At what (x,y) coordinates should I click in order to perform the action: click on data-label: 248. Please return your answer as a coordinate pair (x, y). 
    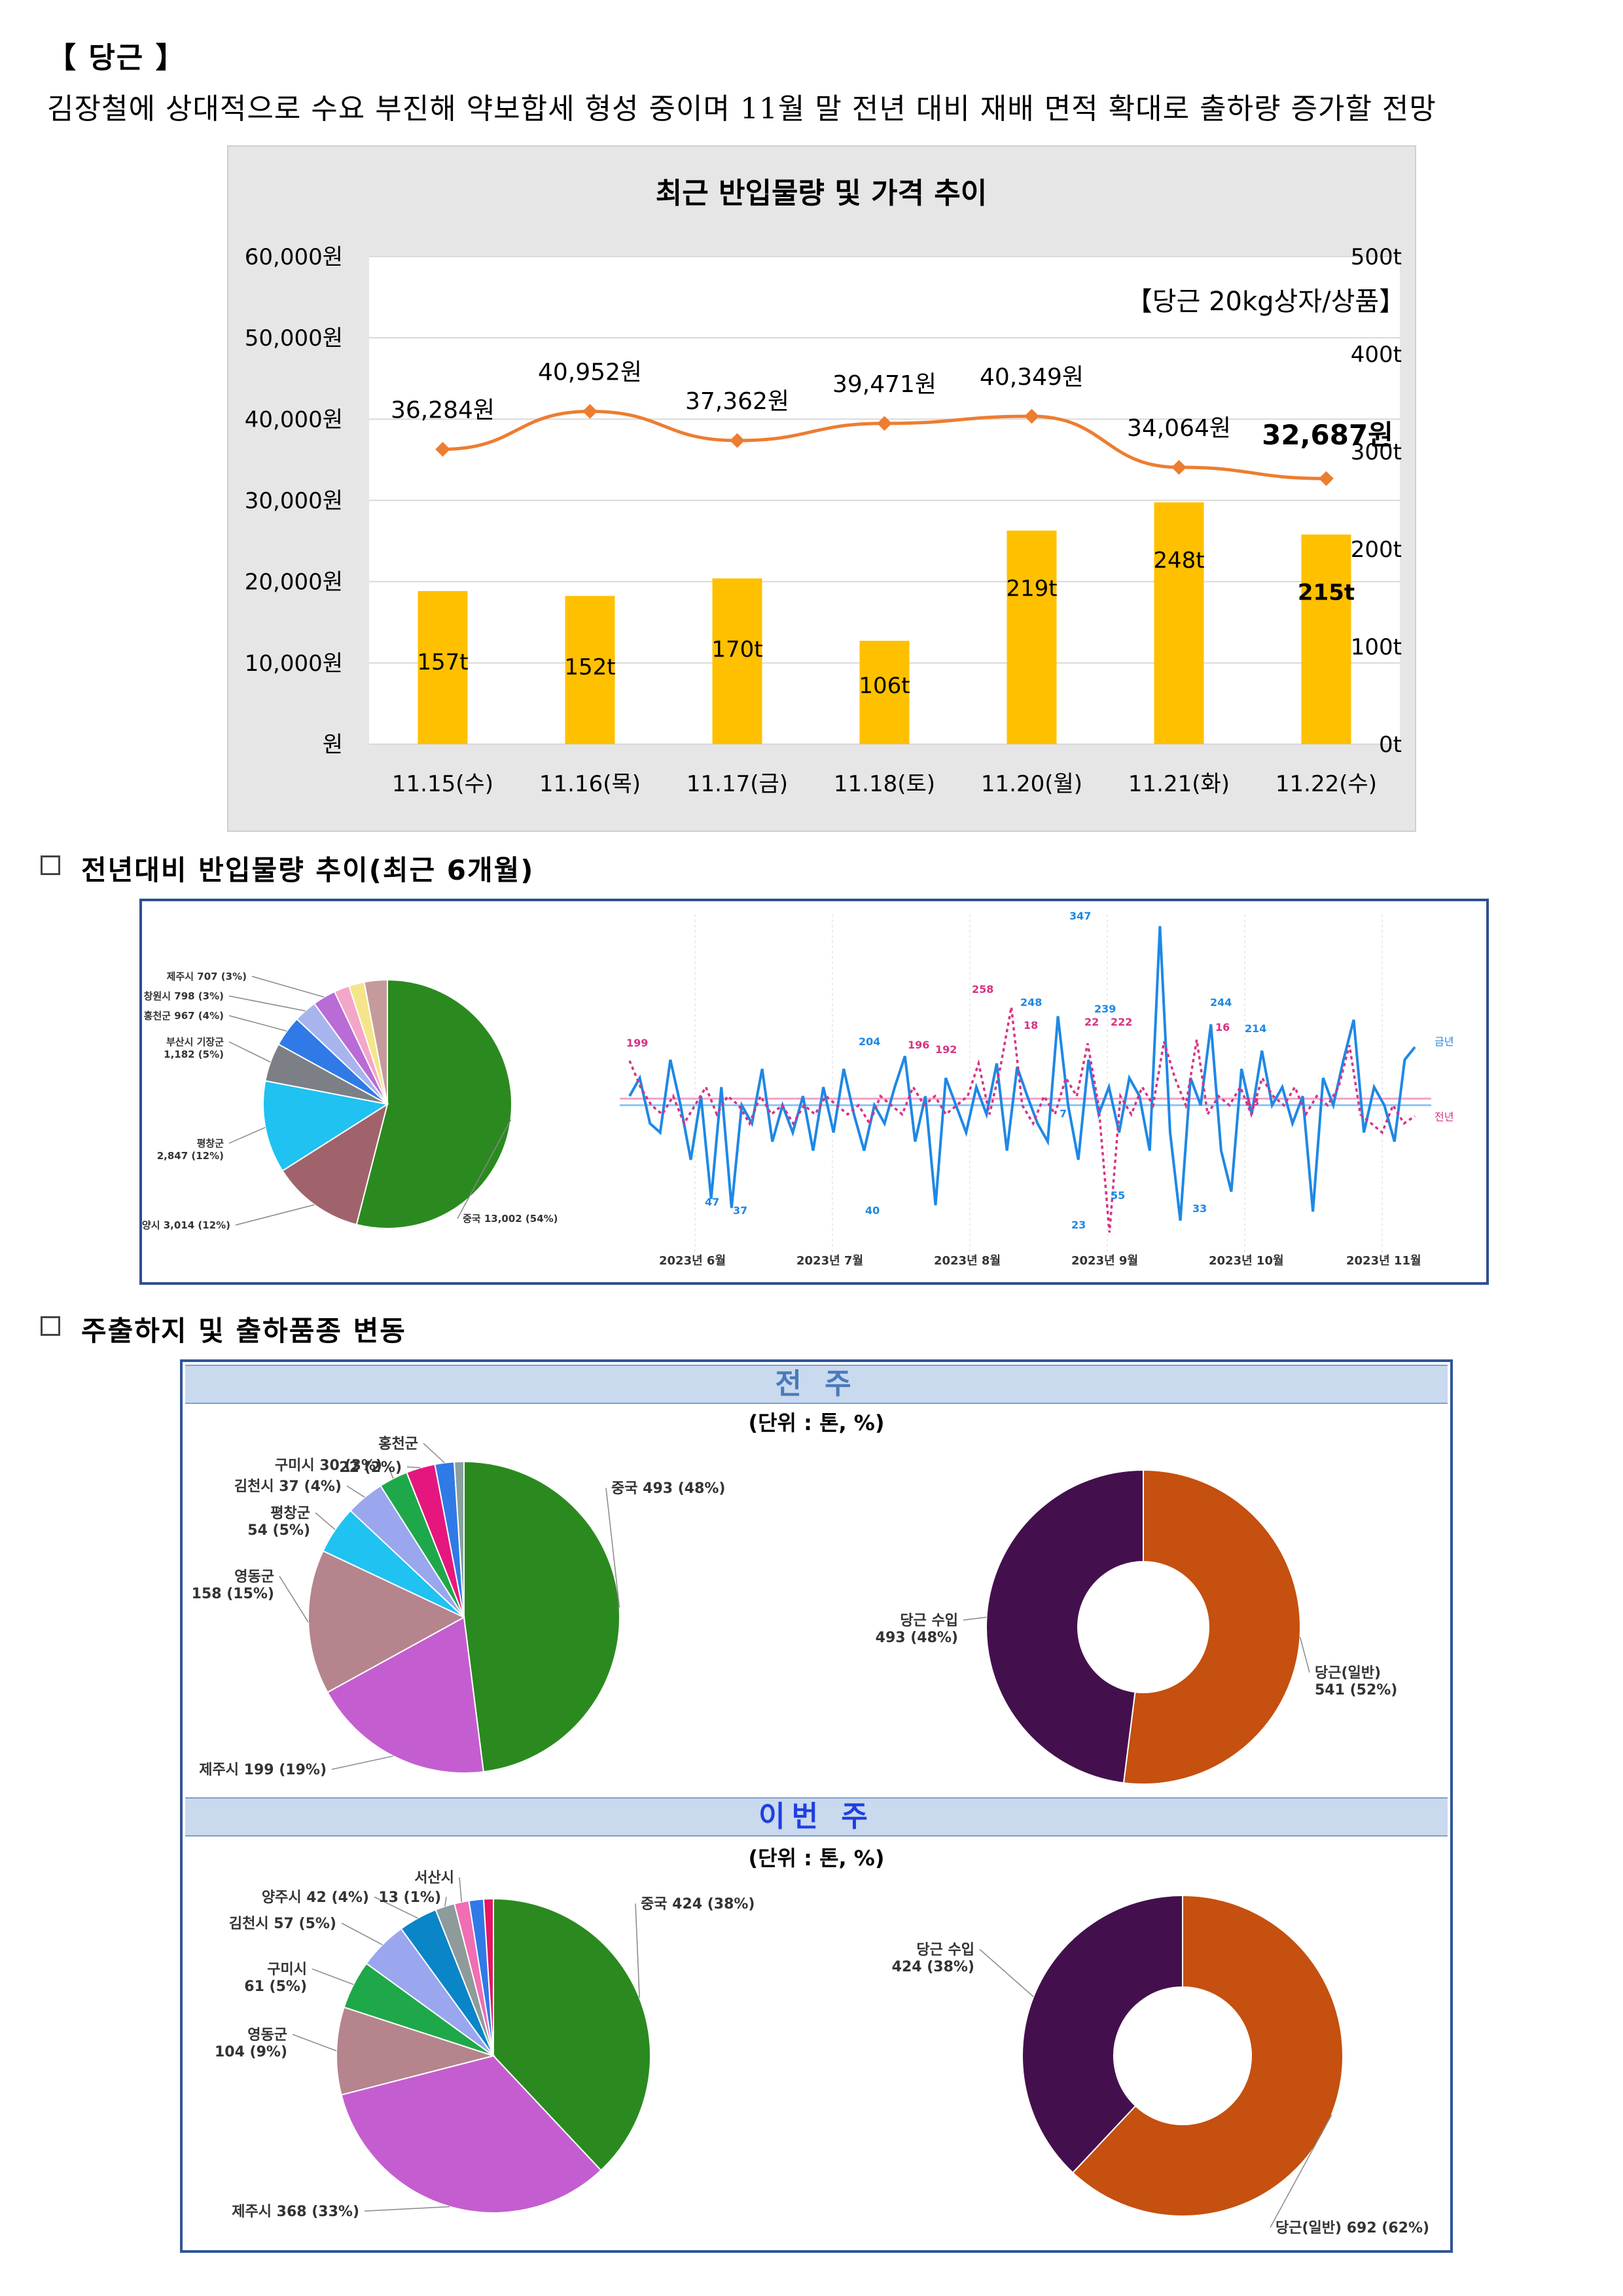
    Looking at the image, I should click on (1031, 1002).